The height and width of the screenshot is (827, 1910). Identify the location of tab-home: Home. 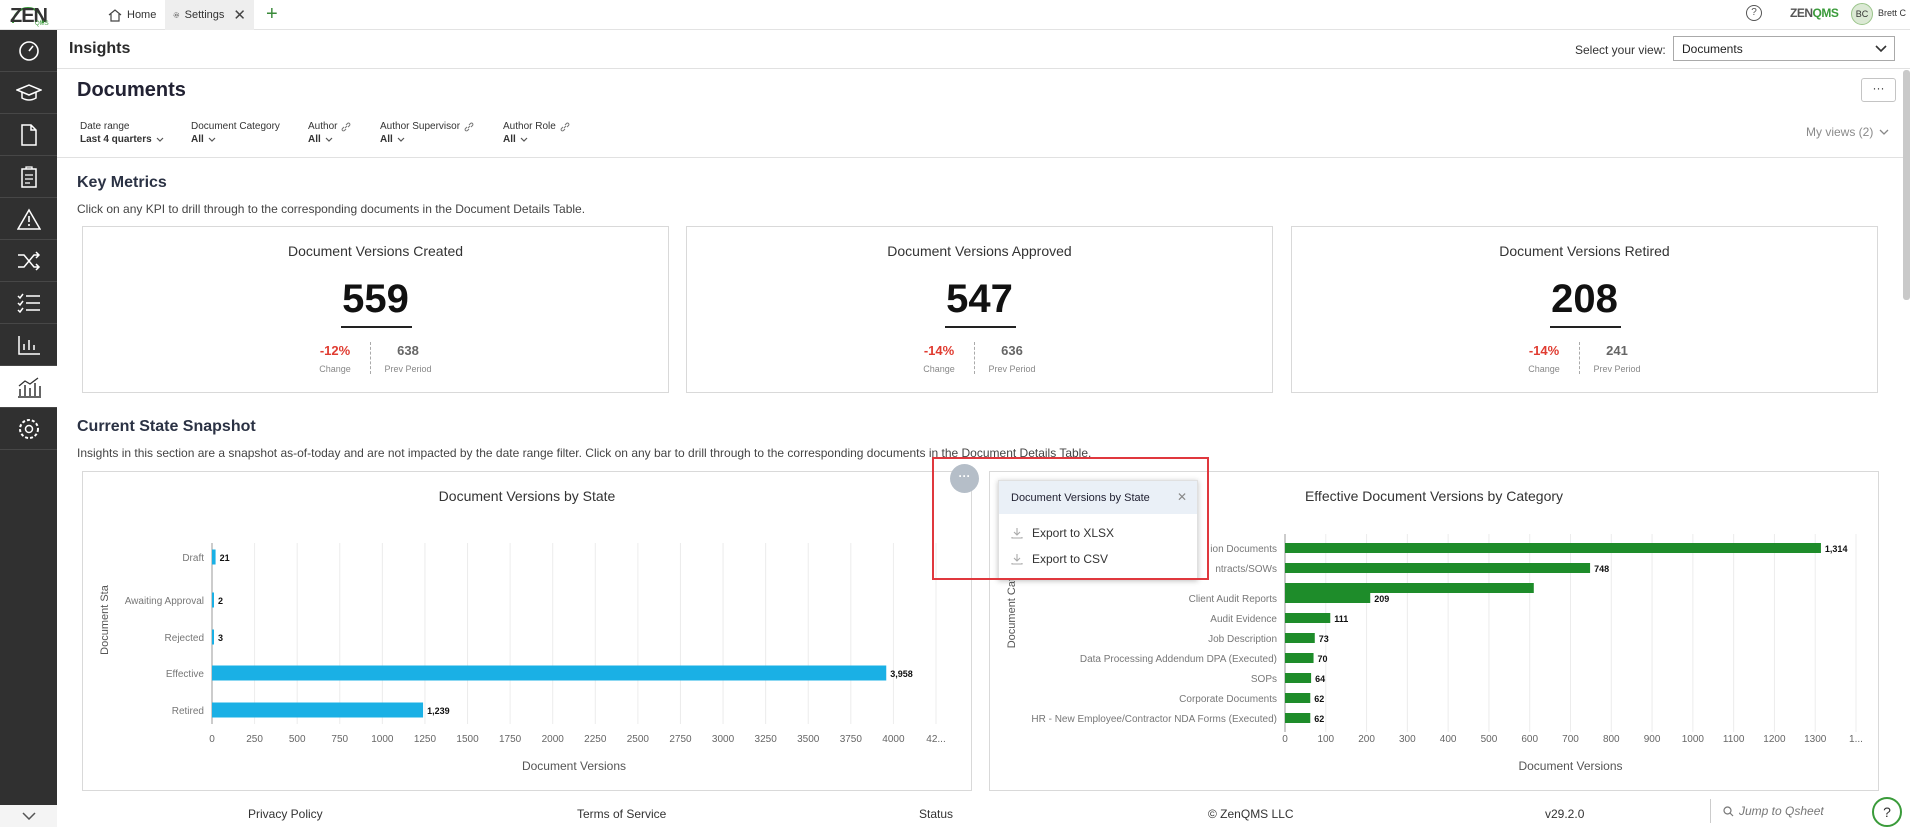
(132, 15).